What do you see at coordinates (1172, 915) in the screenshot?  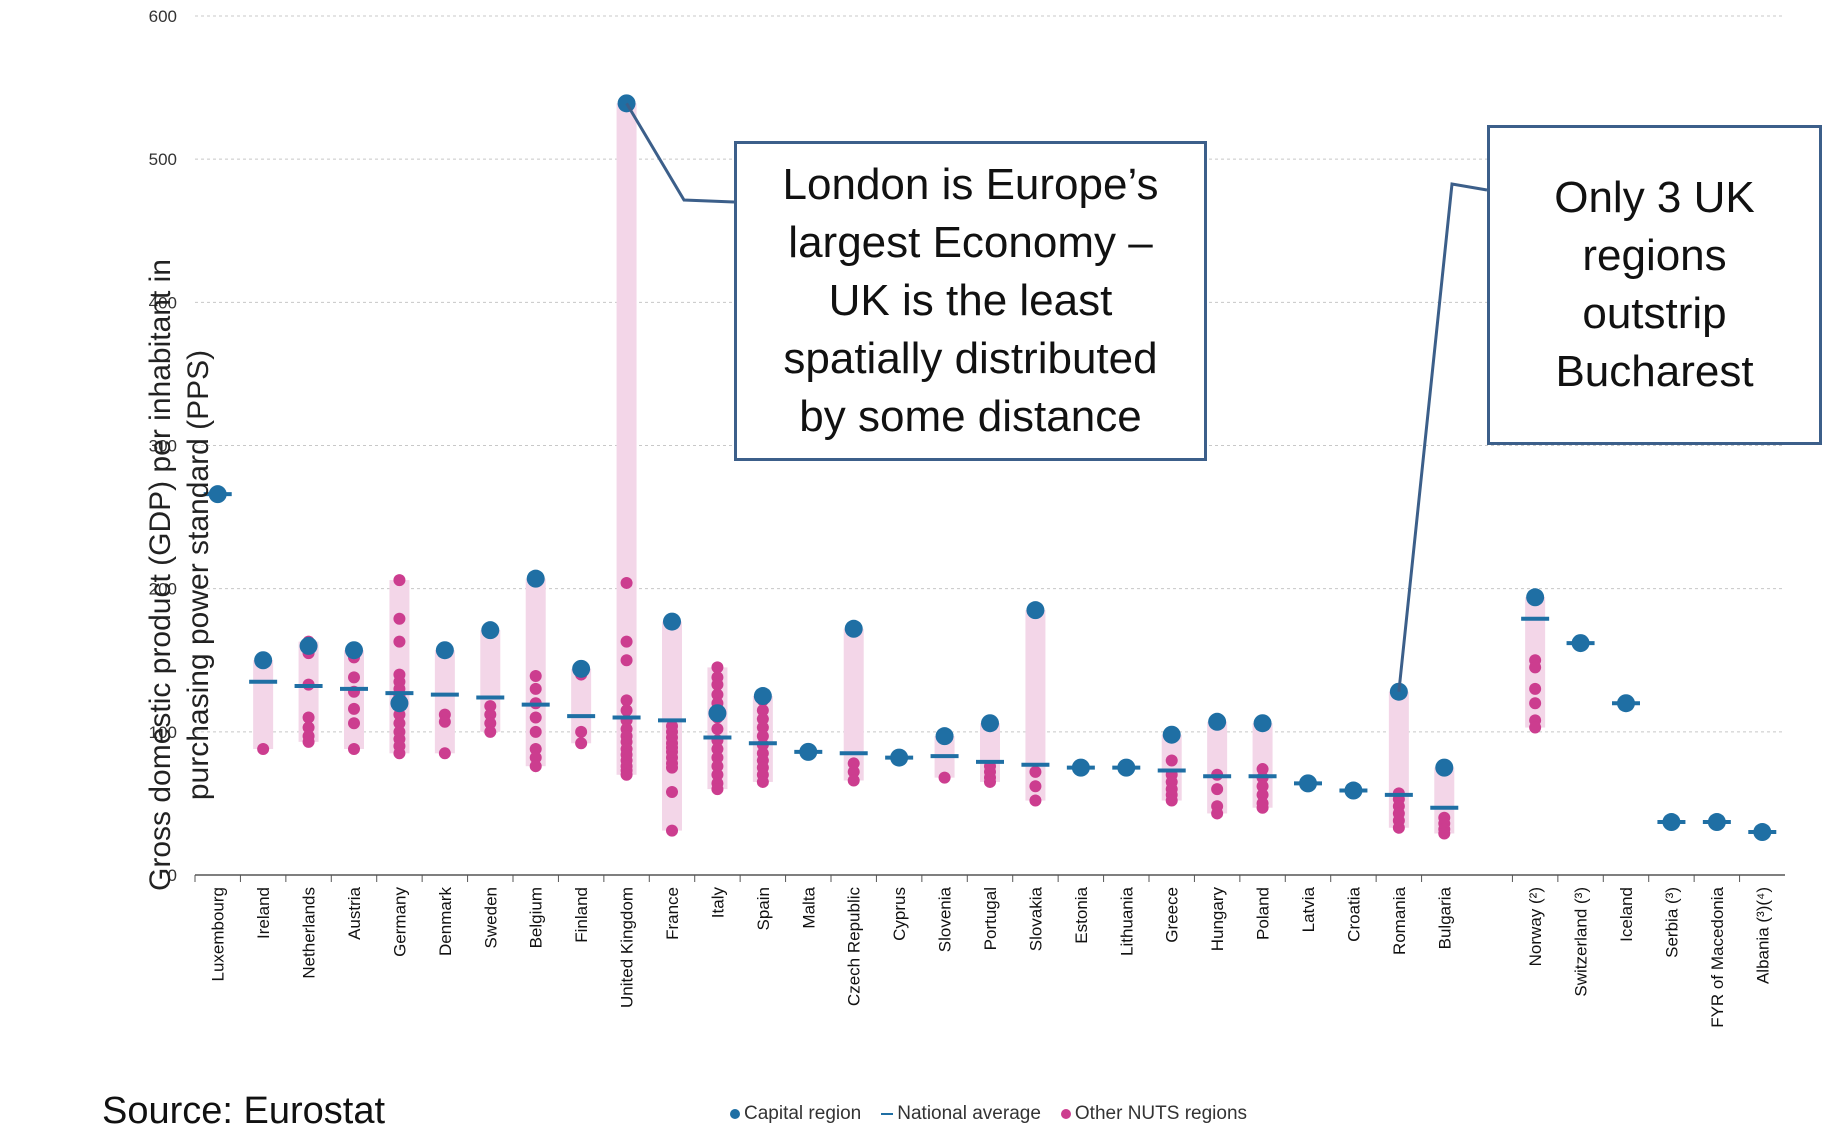 I see `x-tick-label: Greece` at bounding box center [1172, 915].